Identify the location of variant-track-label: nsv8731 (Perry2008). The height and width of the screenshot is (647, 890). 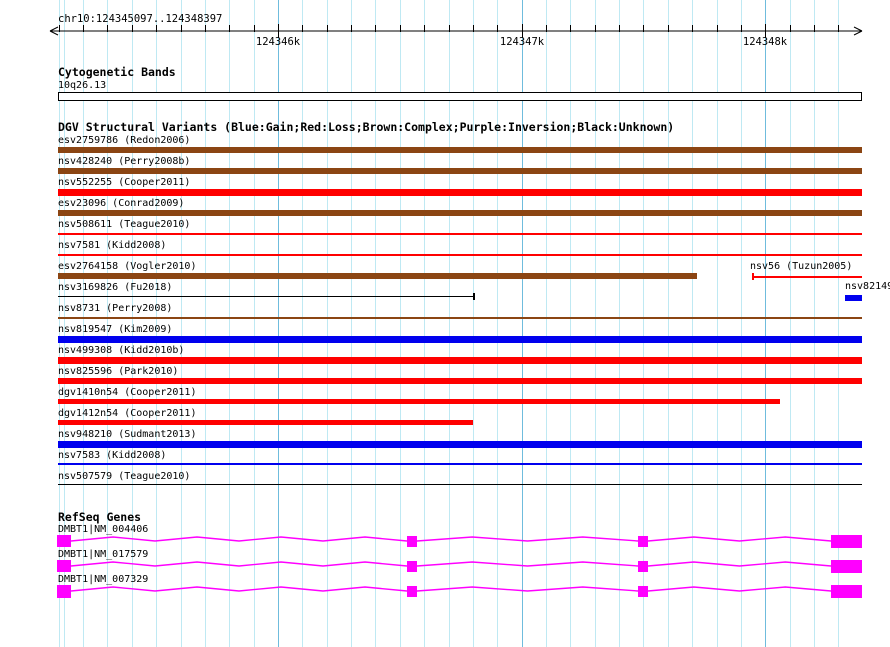
(115, 308).